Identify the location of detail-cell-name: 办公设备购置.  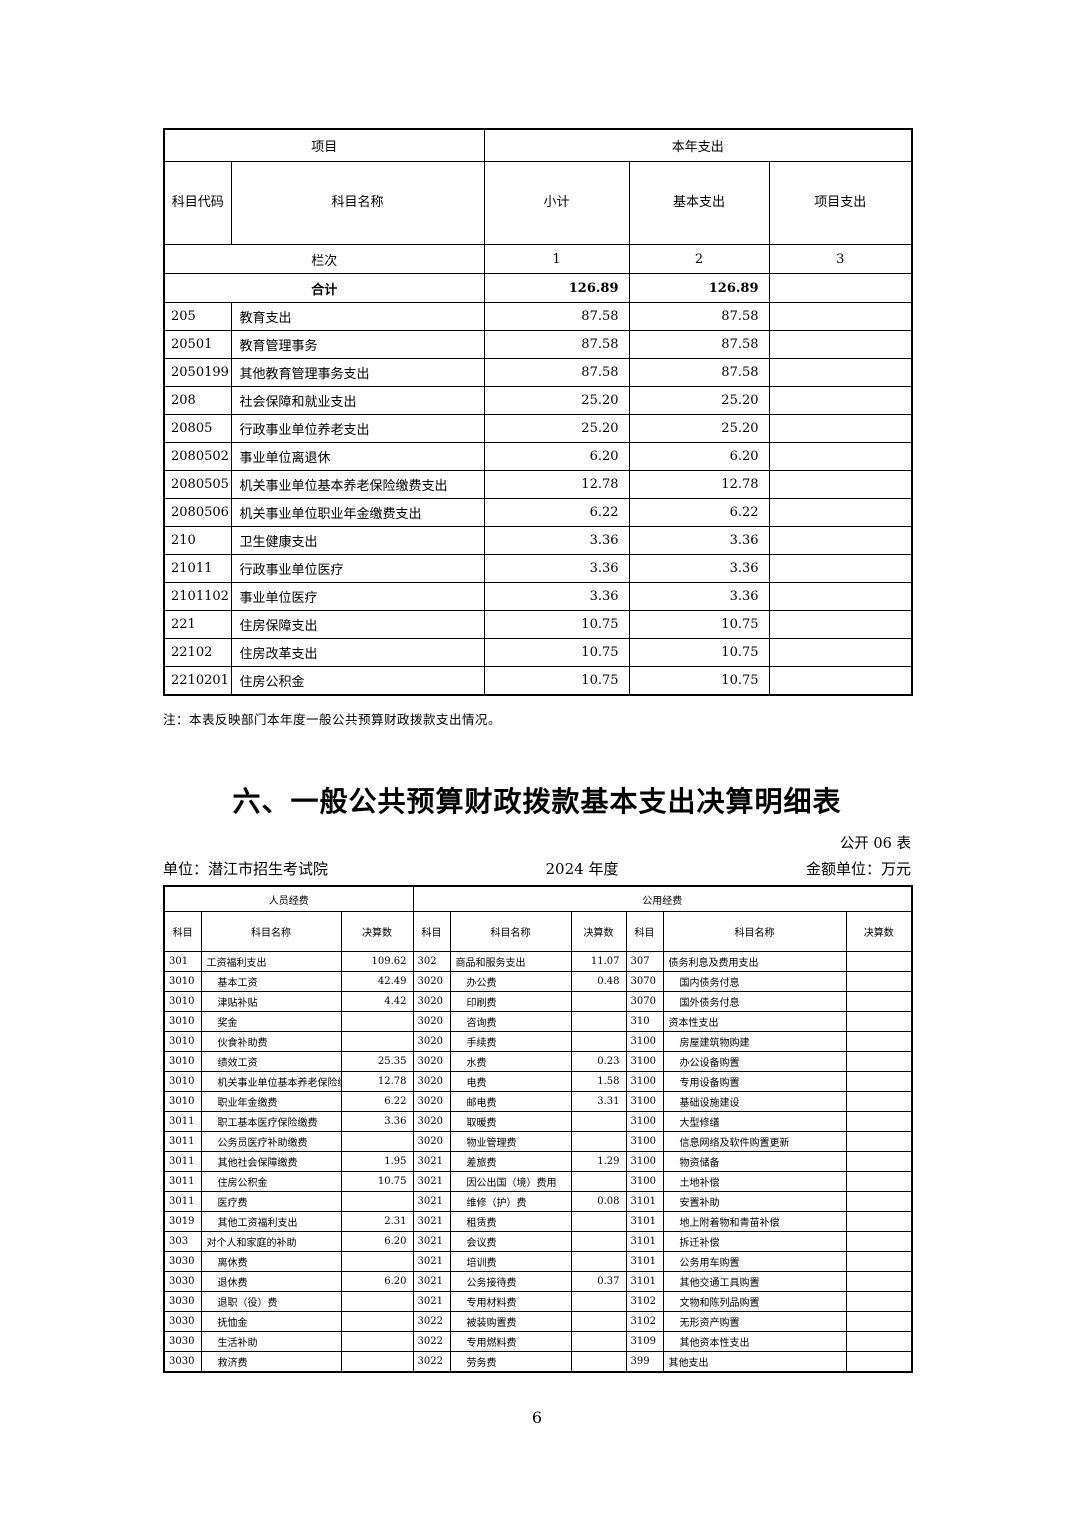
(754, 1061).